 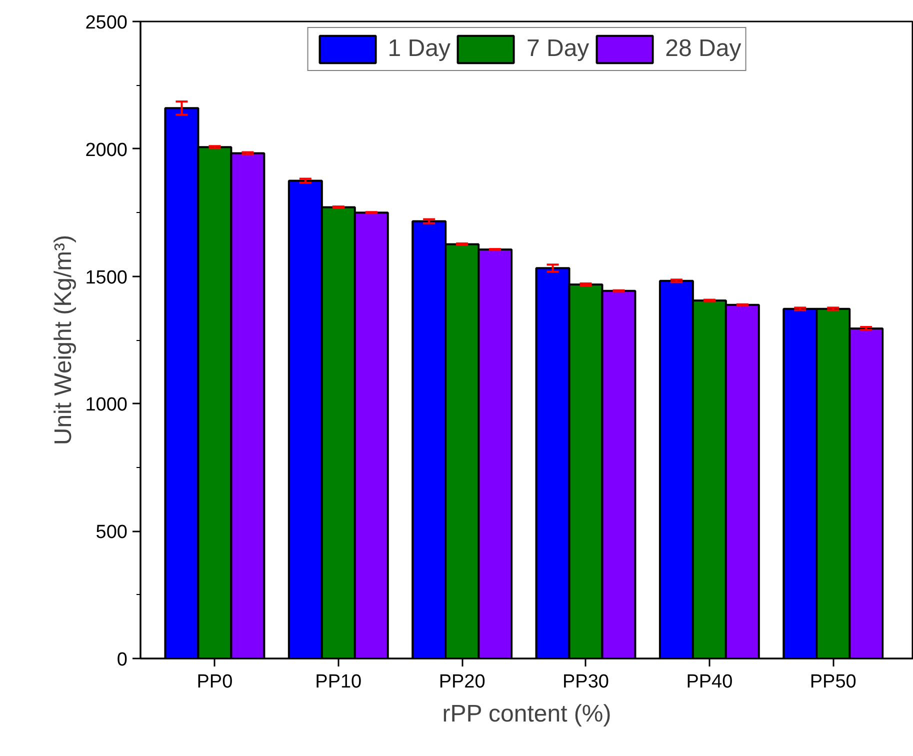 What do you see at coordinates (106, 405) in the screenshot?
I see `y-tick-label: 1000` at bounding box center [106, 405].